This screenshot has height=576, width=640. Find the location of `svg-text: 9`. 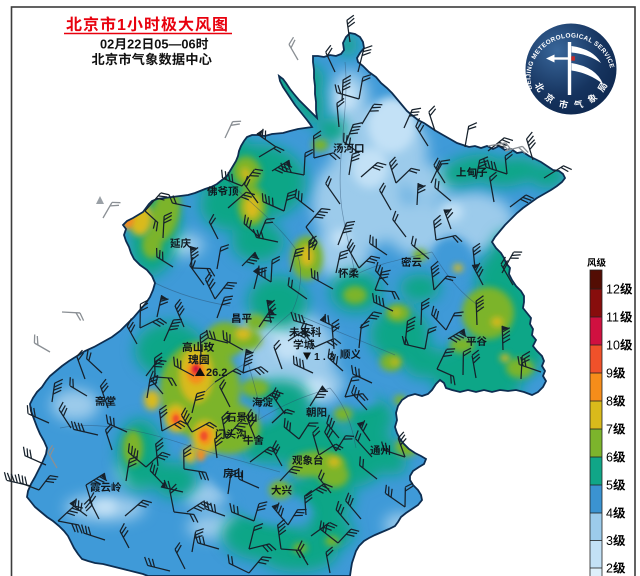

svg-text: 9 is located at coordinates (609, 374).